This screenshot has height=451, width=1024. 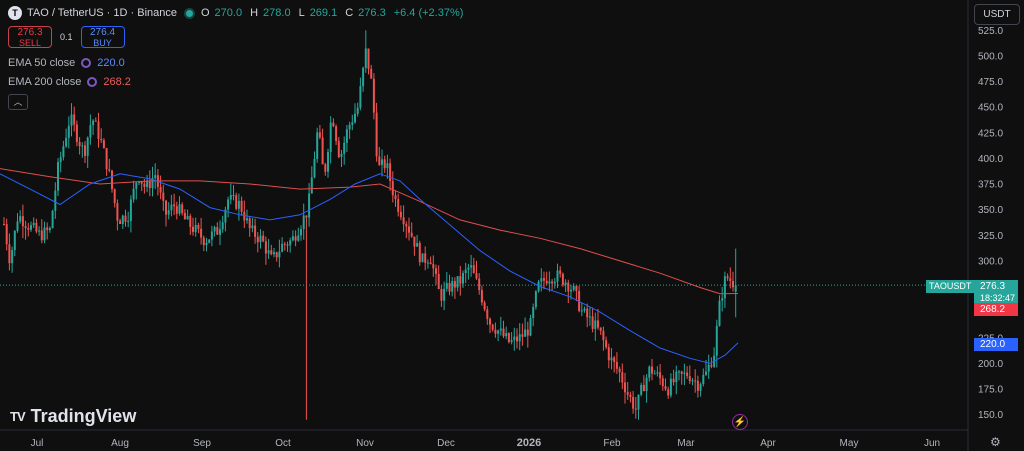 What do you see at coordinates (73, 416) in the screenshot?
I see `tradingview-watermark: TV TradingView` at bounding box center [73, 416].